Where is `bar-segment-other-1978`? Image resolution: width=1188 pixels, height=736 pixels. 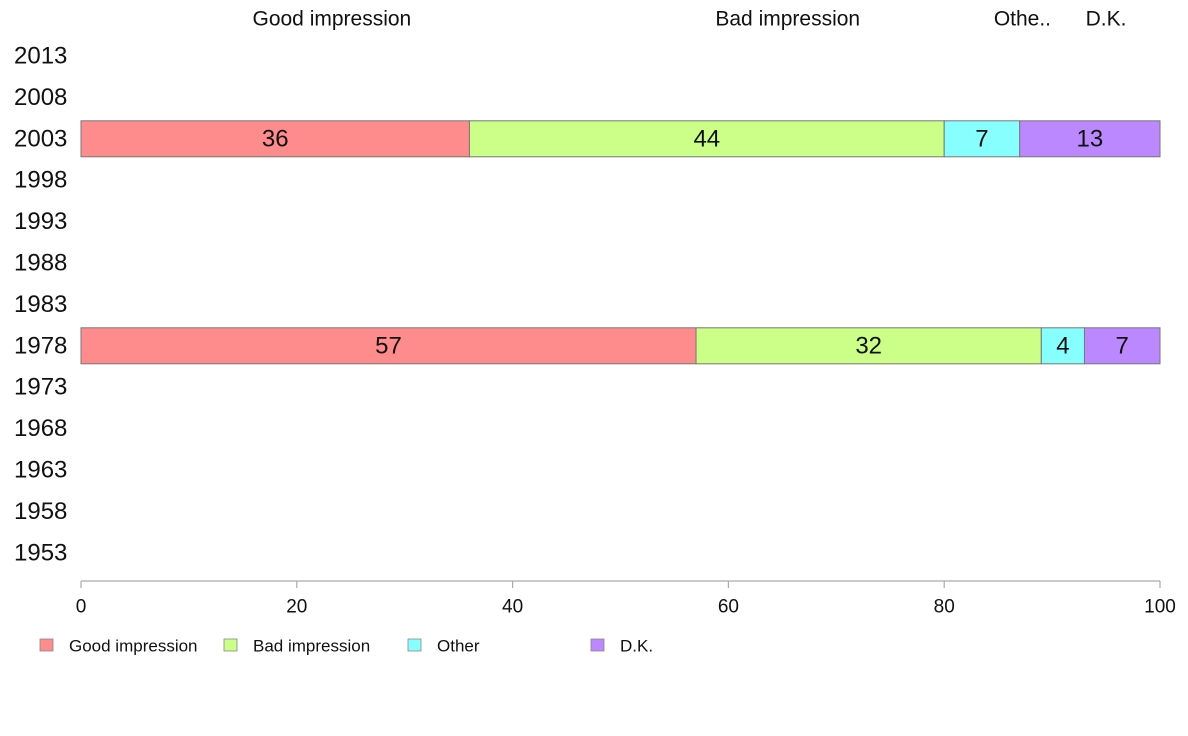 bar-segment-other-1978 is located at coordinates (1062, 346).